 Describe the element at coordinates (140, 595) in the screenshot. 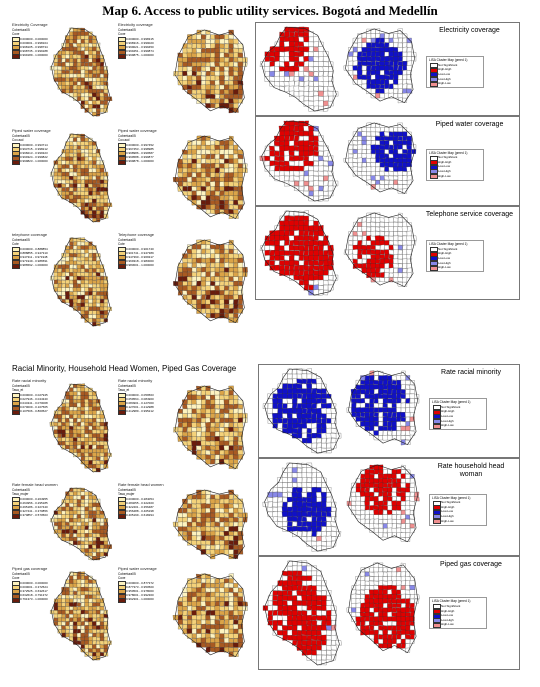

I see `legend-class-label: 0.978001 - 0.992300` at that location.